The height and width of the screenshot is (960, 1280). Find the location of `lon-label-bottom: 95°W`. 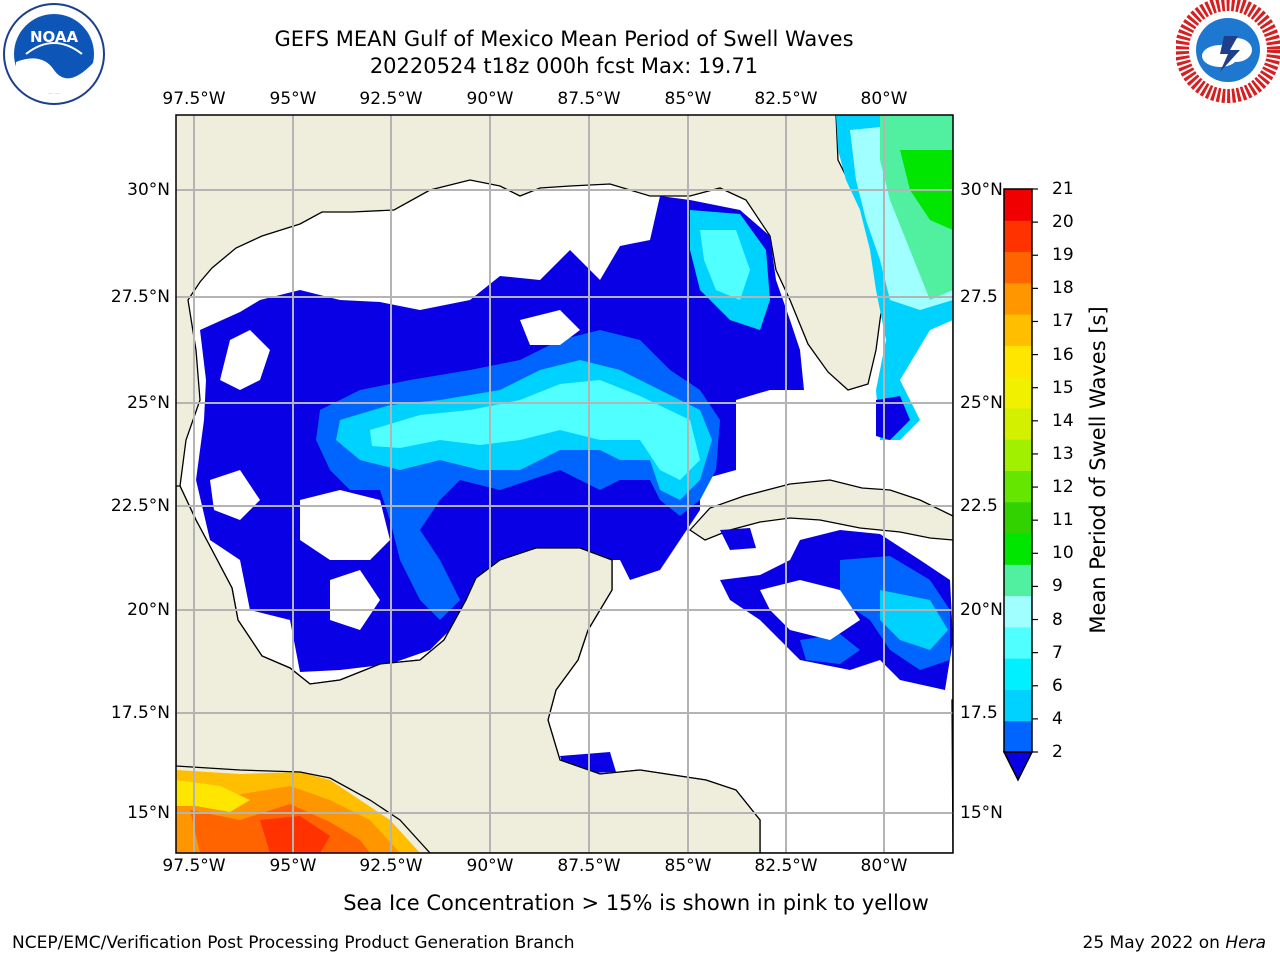

lon-label-bottom: 95°W is located at coordinates (293, 866).